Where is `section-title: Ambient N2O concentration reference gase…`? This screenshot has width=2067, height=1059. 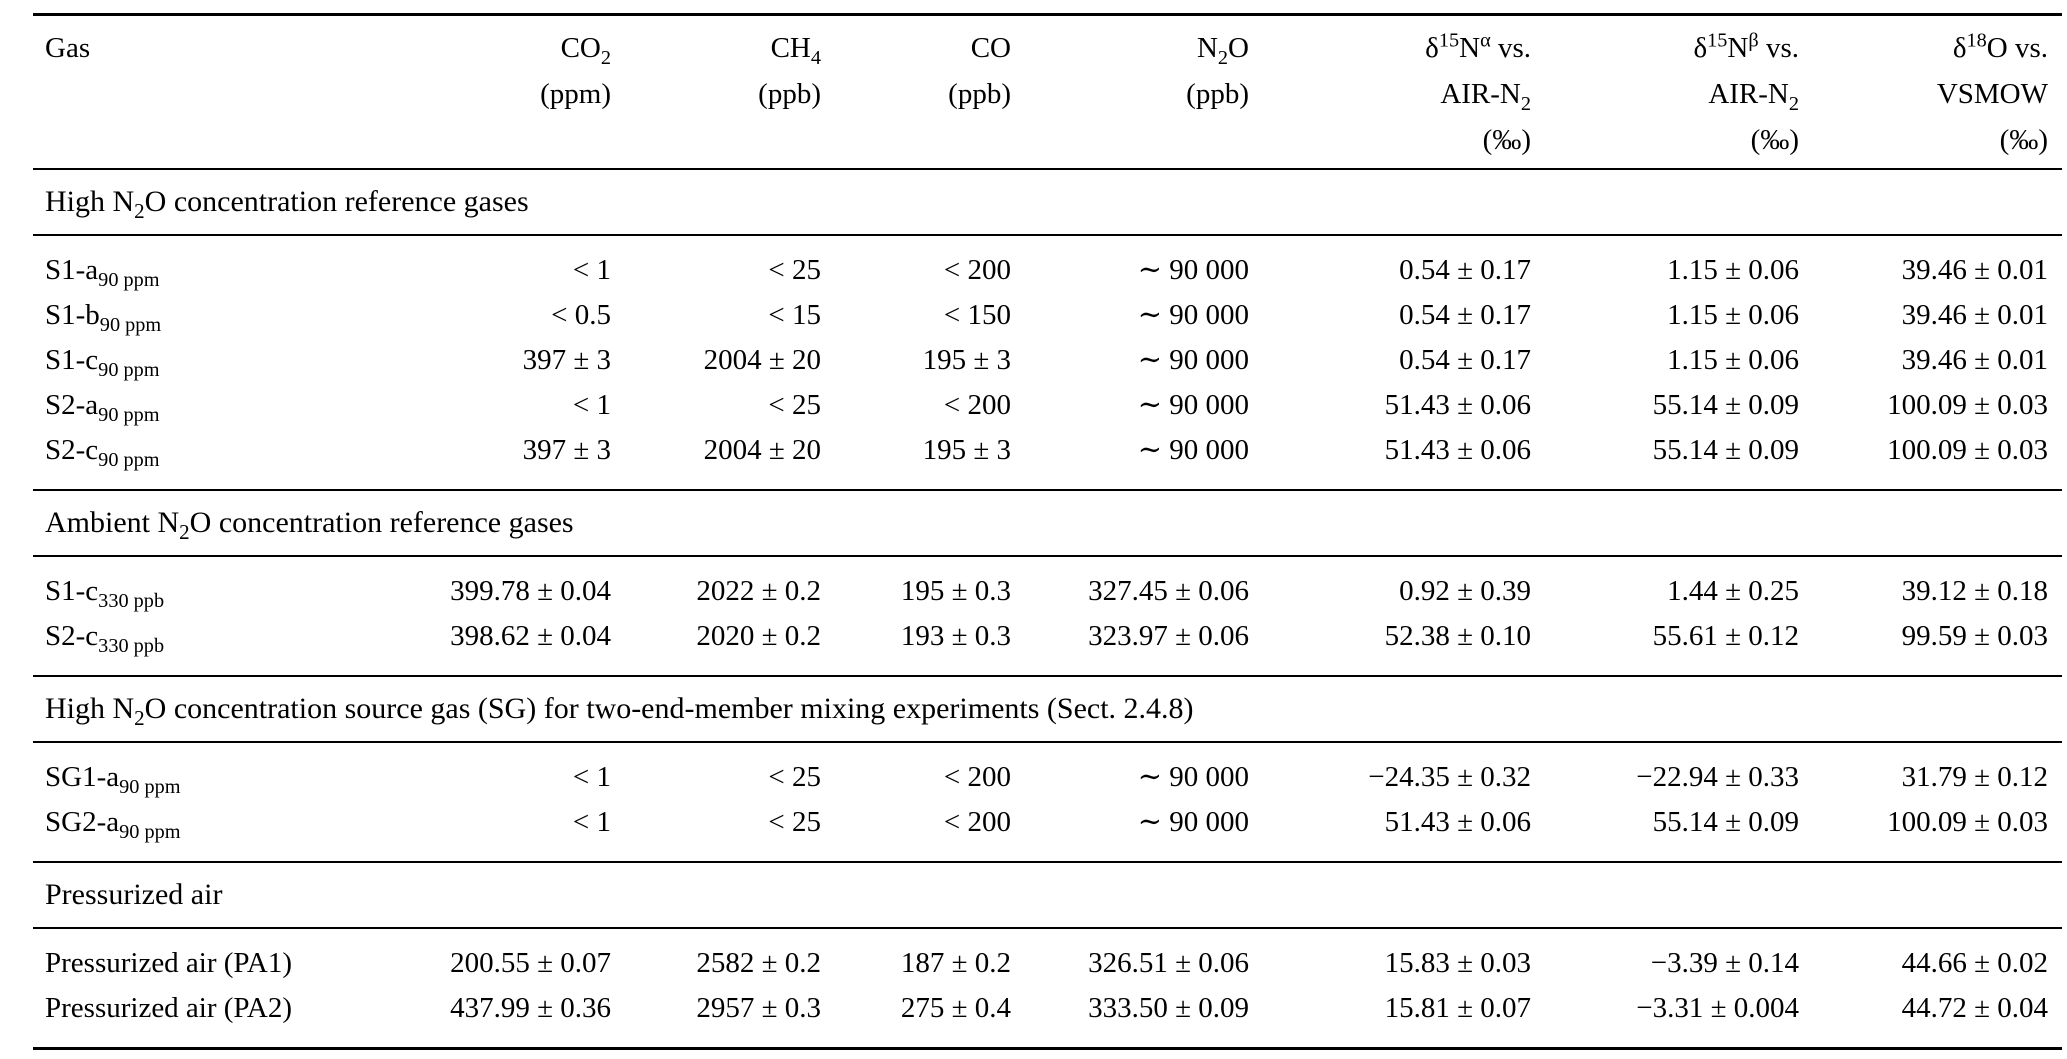
section-title: Ambient N2O concentration reference gase… is located at coordinates (309, 525).